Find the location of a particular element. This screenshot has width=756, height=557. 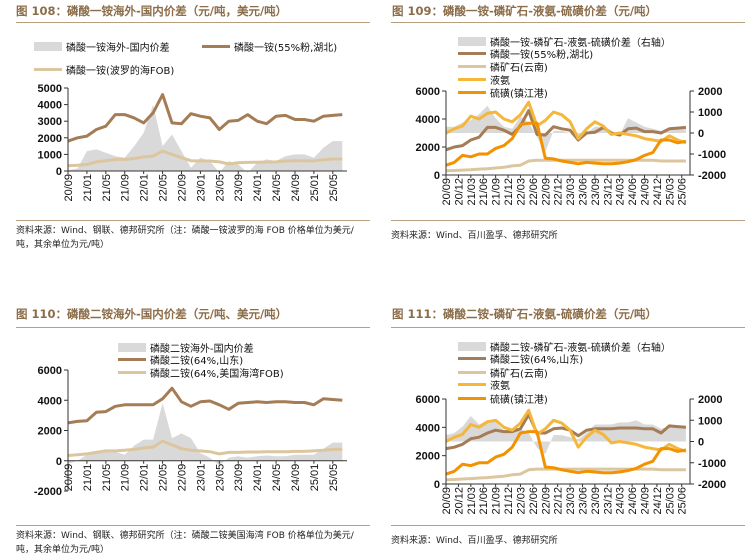

x-tick-label: 23/05 is located at coordinates (220, 478).